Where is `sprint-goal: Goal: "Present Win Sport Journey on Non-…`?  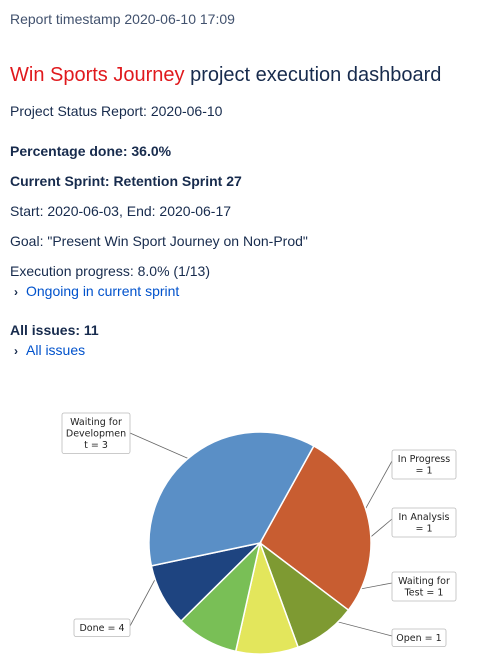 sprint-goal: Goal: "Present Win Sport Journey on Non-… is located at coordinates (159, 241).